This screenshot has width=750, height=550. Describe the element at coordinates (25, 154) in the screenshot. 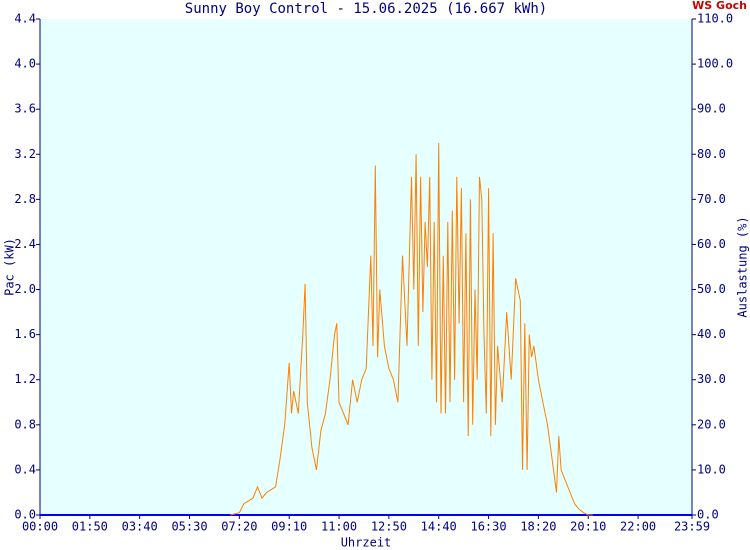

I see `y-tick-label: 3.2` at that location.